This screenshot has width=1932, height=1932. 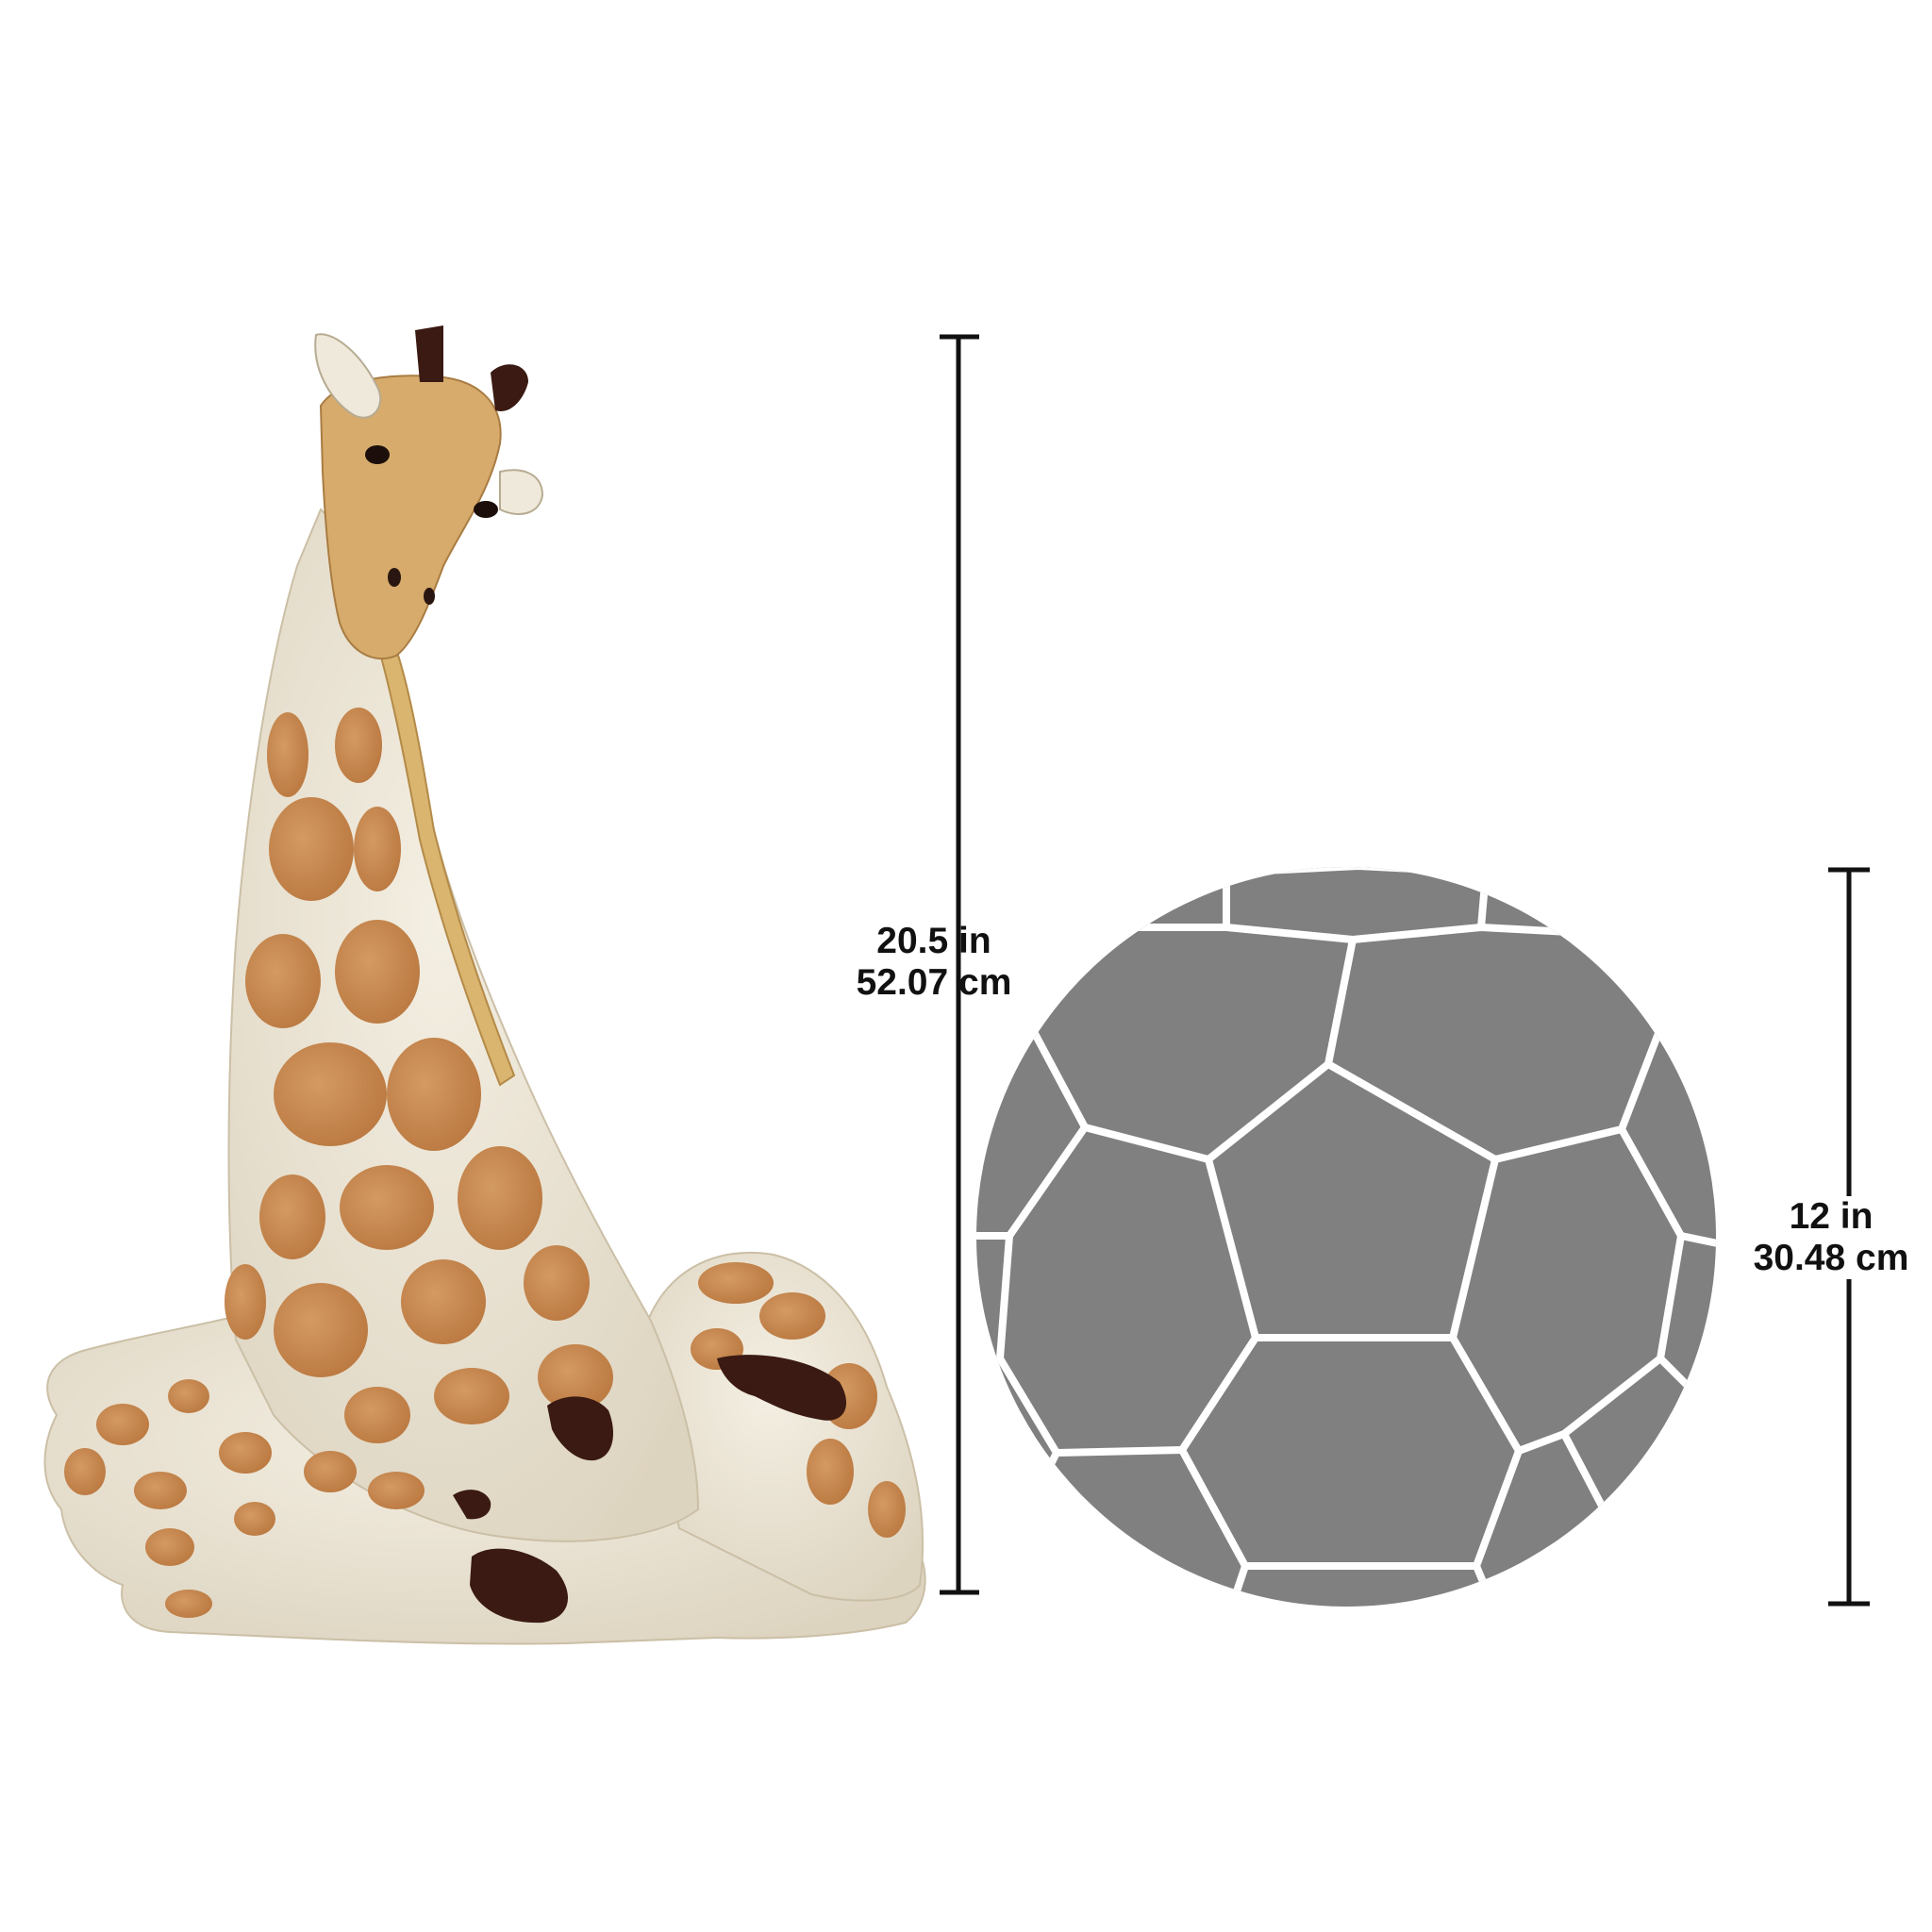 I want to click on soccer-ball-icon, so click(x=1346, y=1237).